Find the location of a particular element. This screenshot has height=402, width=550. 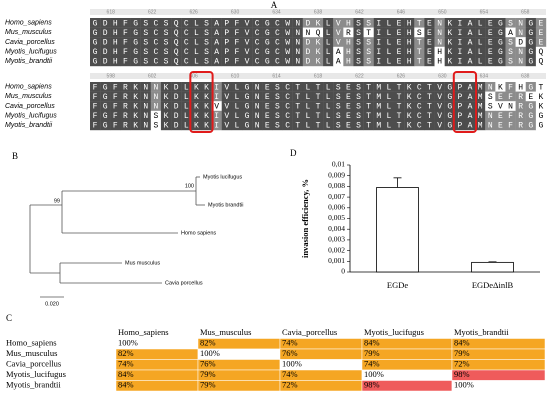

y-tick-label: 0 is located at coordinates (343, 271).